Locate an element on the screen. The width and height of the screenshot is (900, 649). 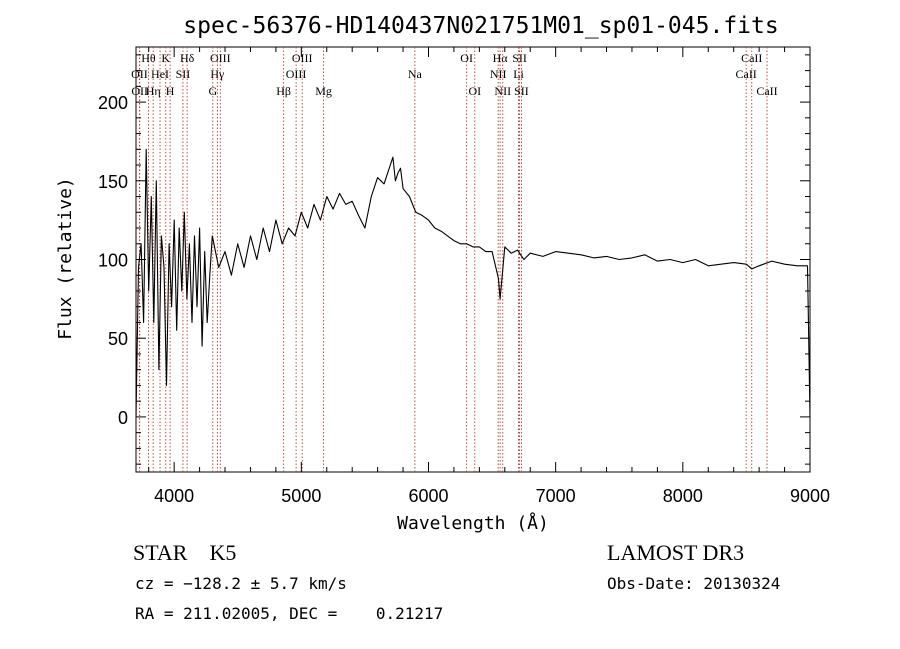
obs-date-label: Obs-Date: 20130324 is located at coordinates (694, 583).